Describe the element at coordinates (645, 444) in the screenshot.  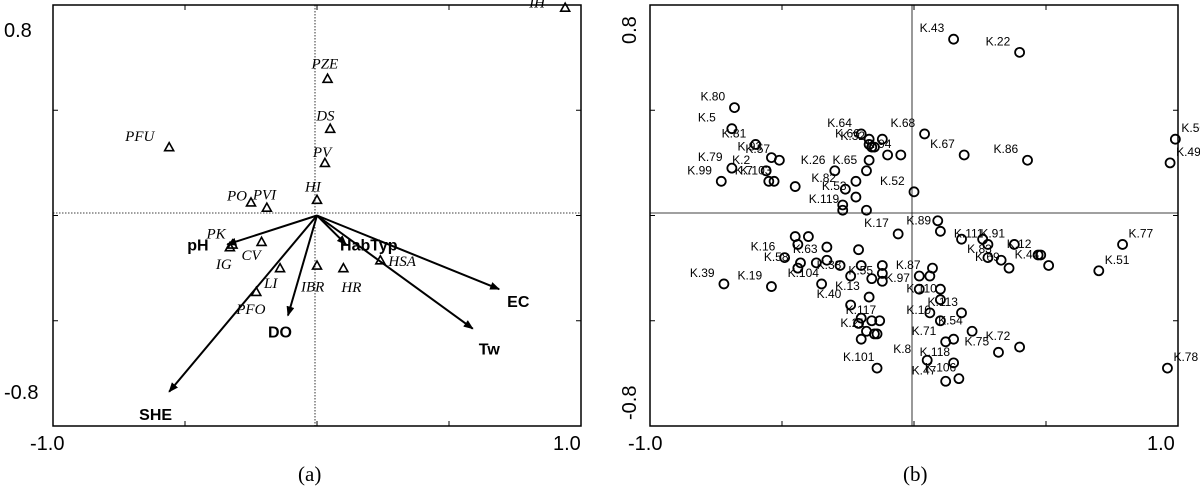
I see `panel-b-x-tick-left: -1.0` at that location.